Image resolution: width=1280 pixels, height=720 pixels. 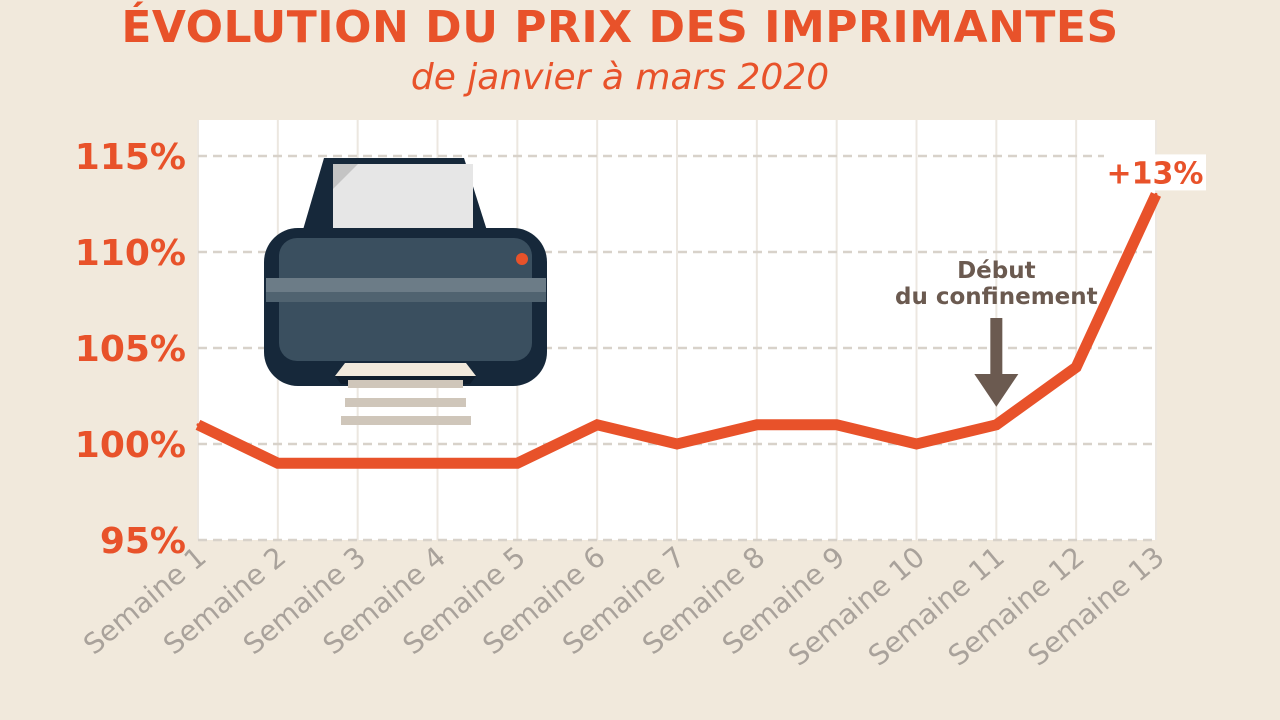 What do you see at coordinates (405, 291) in the screenshot?
I see `printer-icon` at bounding box center [405, 291].